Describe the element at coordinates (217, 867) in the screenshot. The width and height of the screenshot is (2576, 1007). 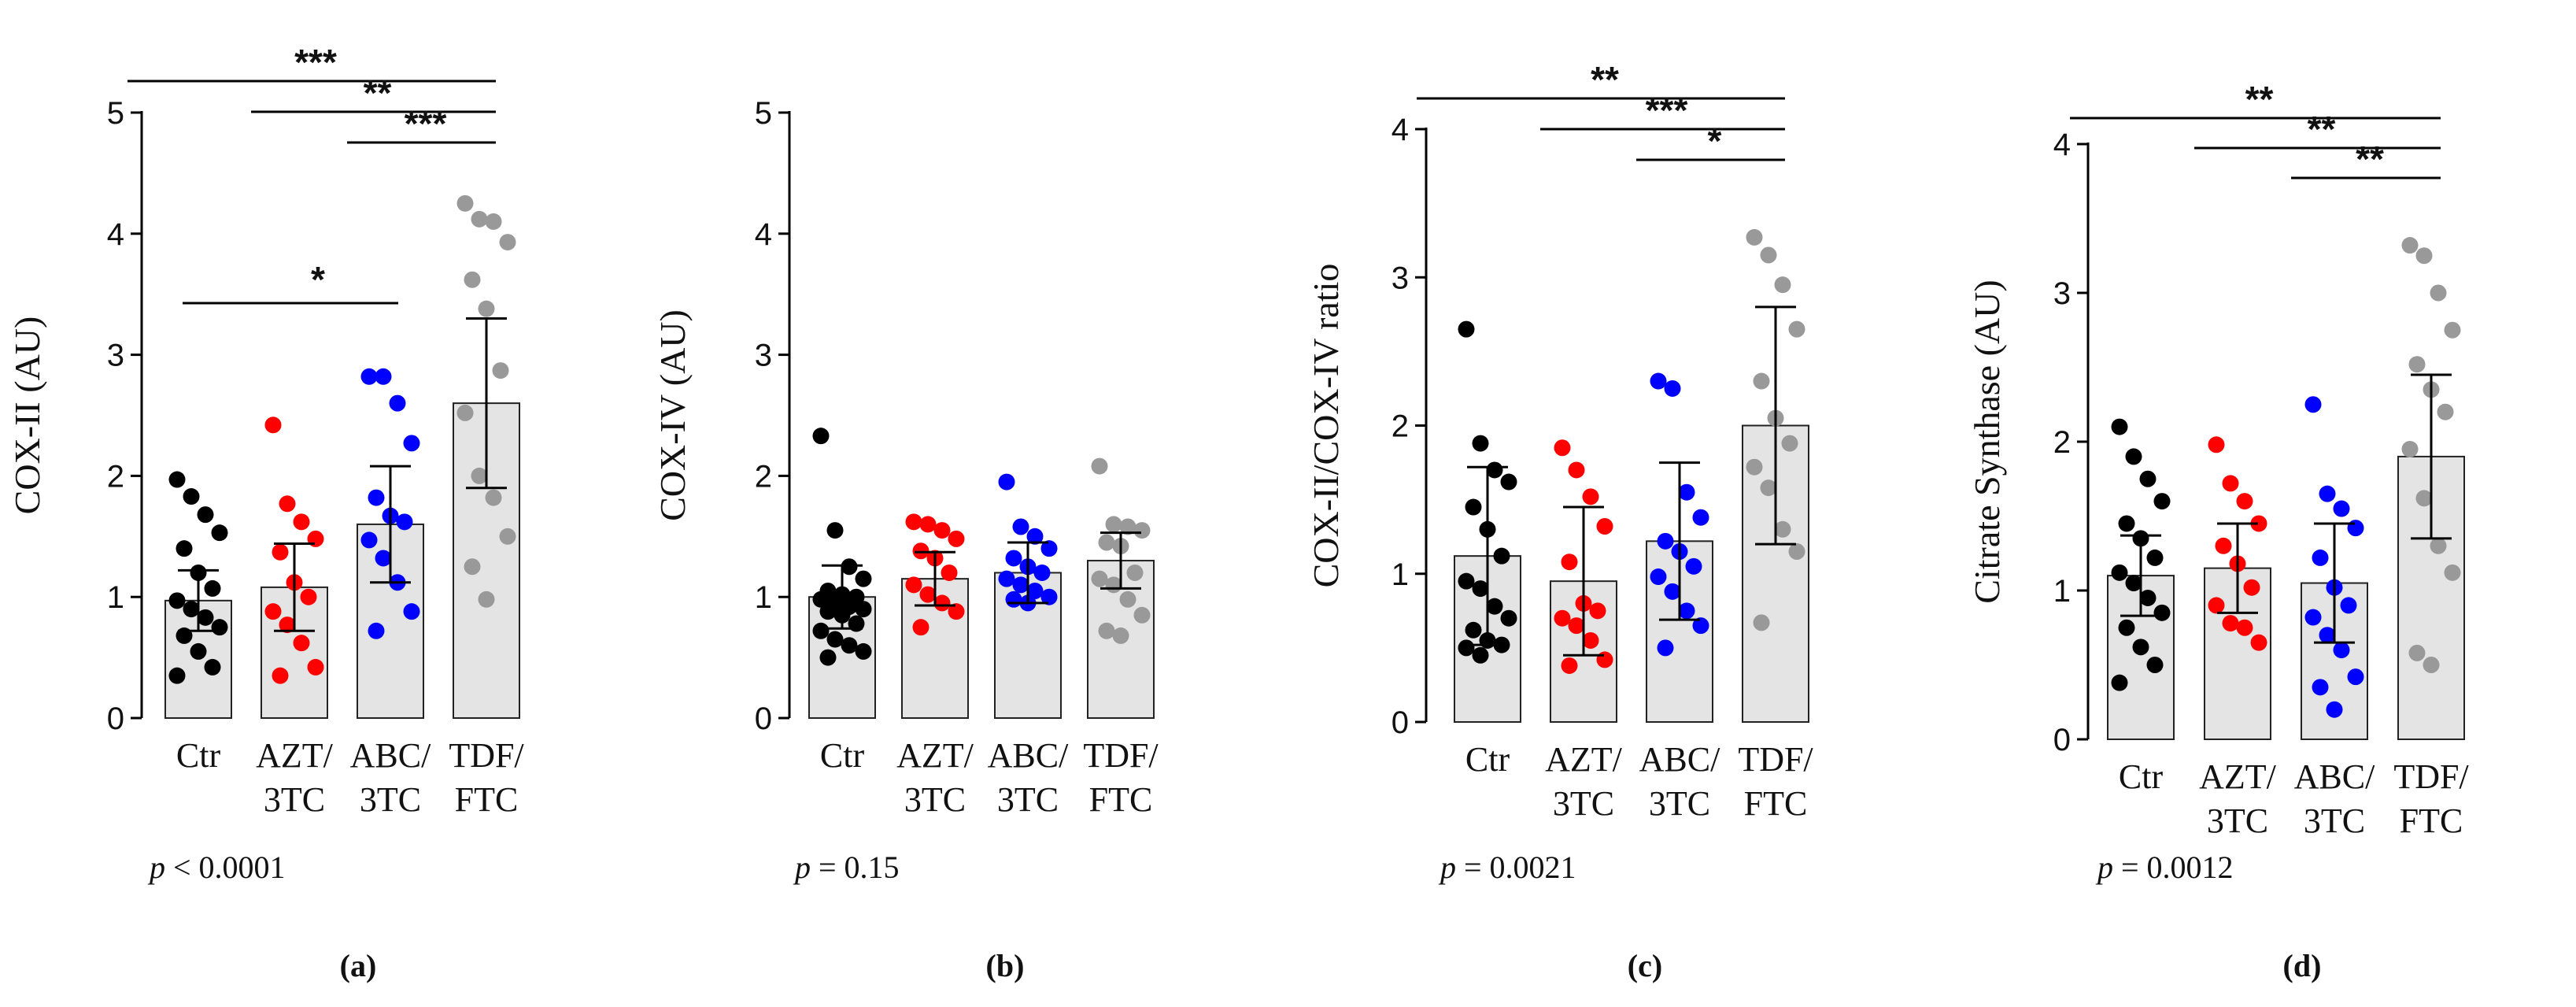
I see `p-value: p < 0.0001` at that location.